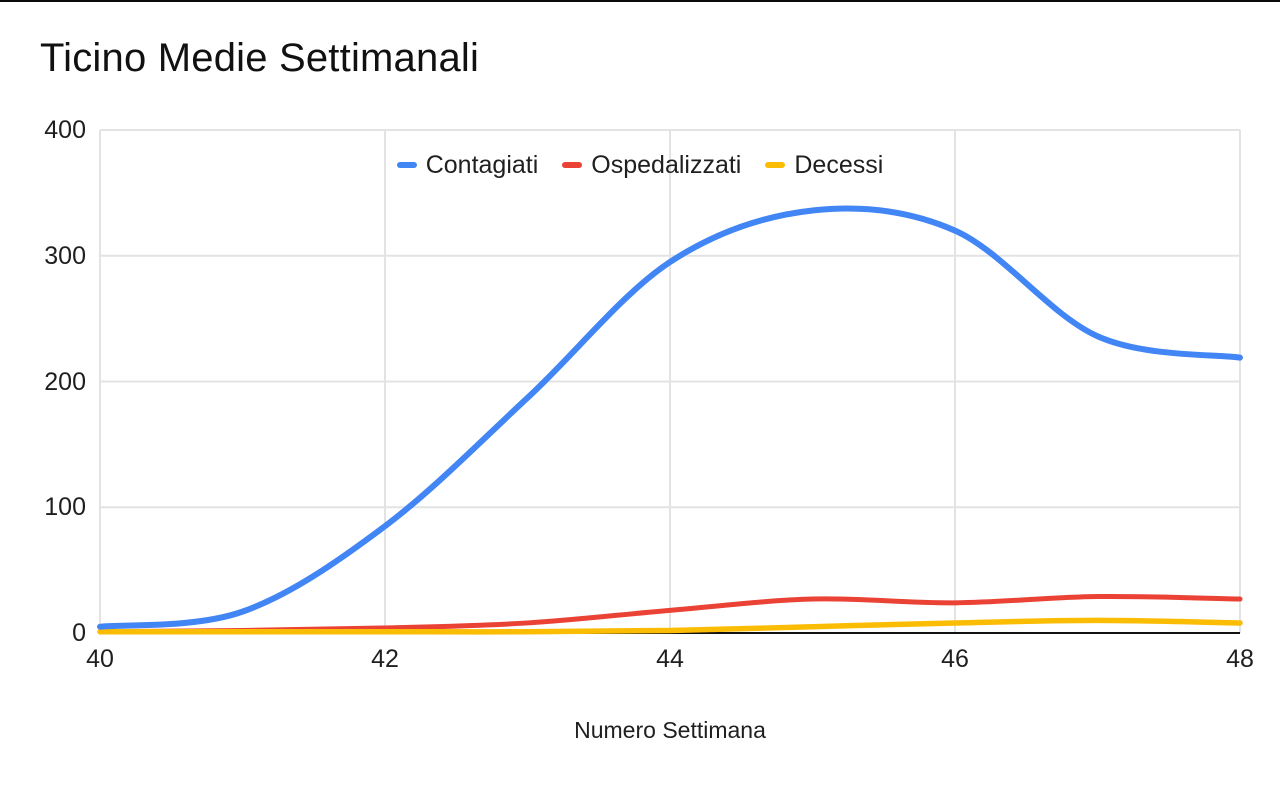  I want to click on chart-legend: Contagiati Ospedalizzati Decessi, so click(640, 165).